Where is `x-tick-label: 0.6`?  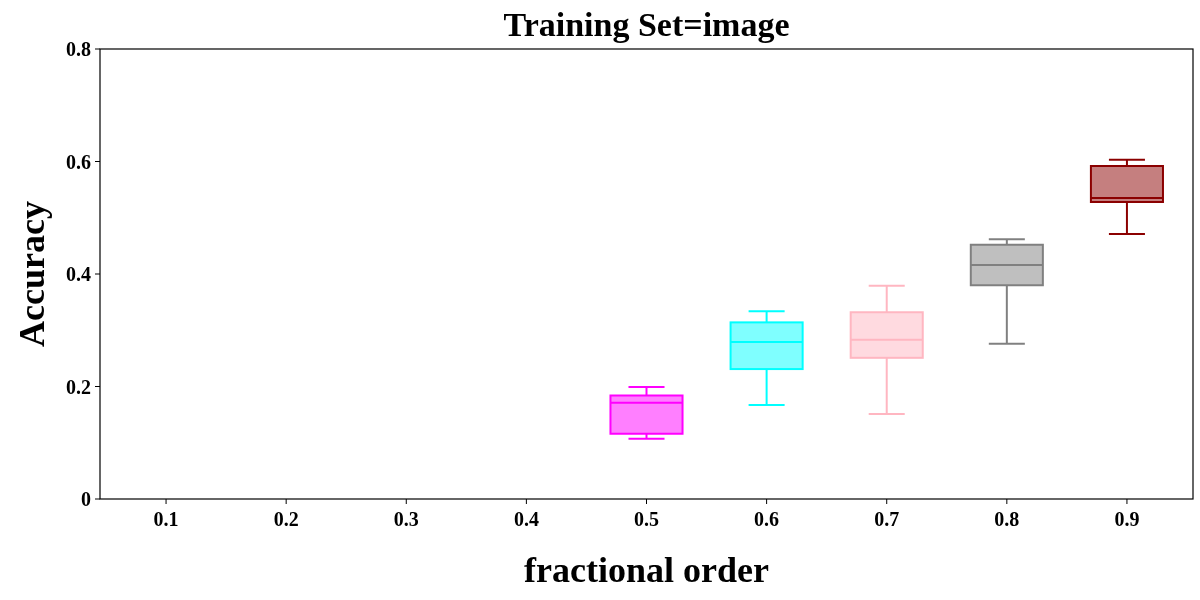
x-tick-label: 0.6 is located at coordinates (767, 519).